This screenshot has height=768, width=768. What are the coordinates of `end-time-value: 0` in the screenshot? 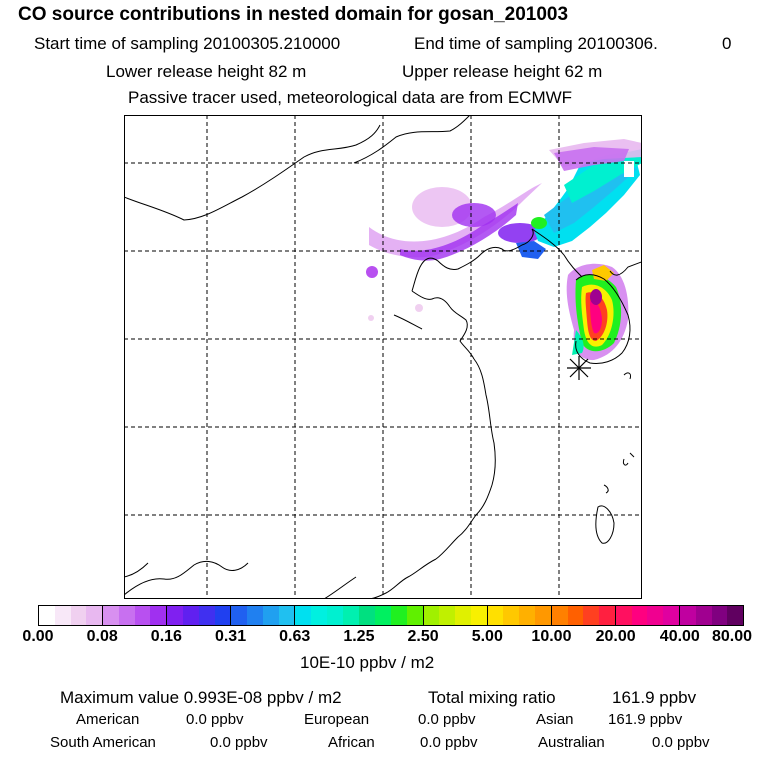 It's located at (727, 43).